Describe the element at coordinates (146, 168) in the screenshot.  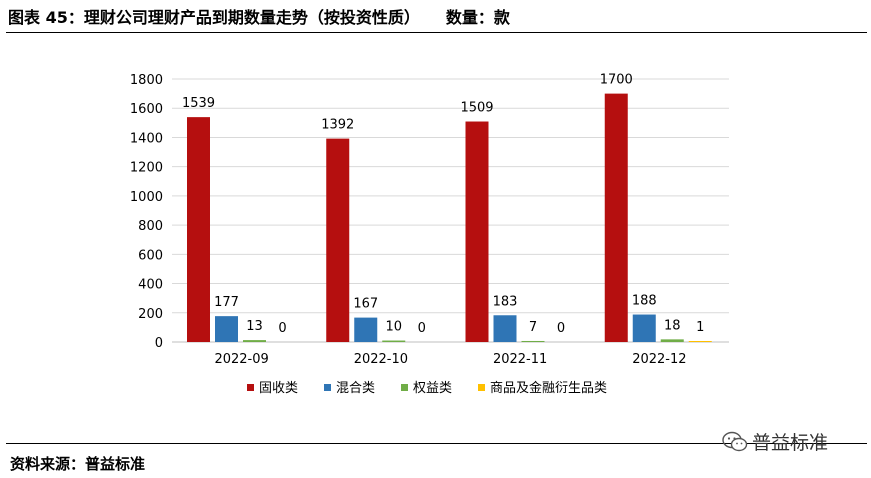
I see `y-tick-label: 1200` at that location.